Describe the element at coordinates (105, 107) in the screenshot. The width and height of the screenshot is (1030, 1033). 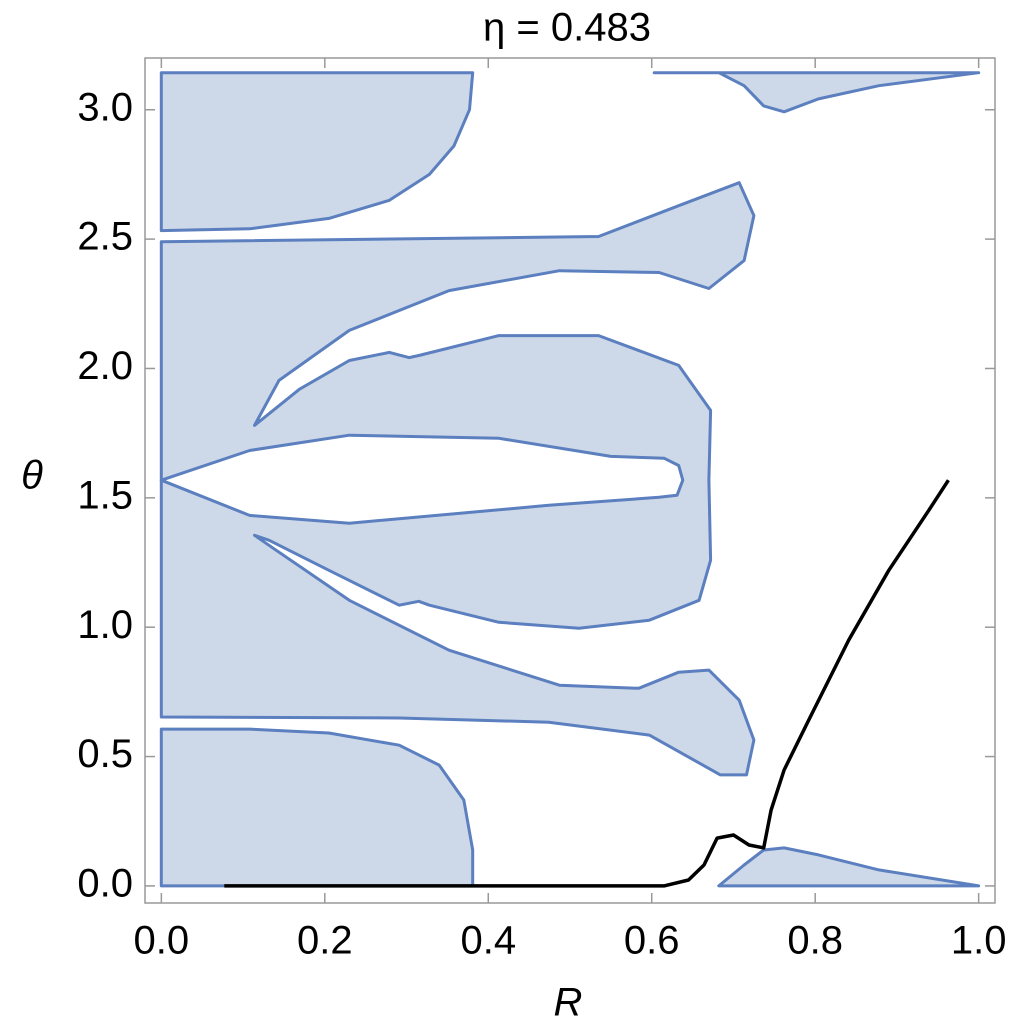
I see `y-tick-label: 3.0` at that location.